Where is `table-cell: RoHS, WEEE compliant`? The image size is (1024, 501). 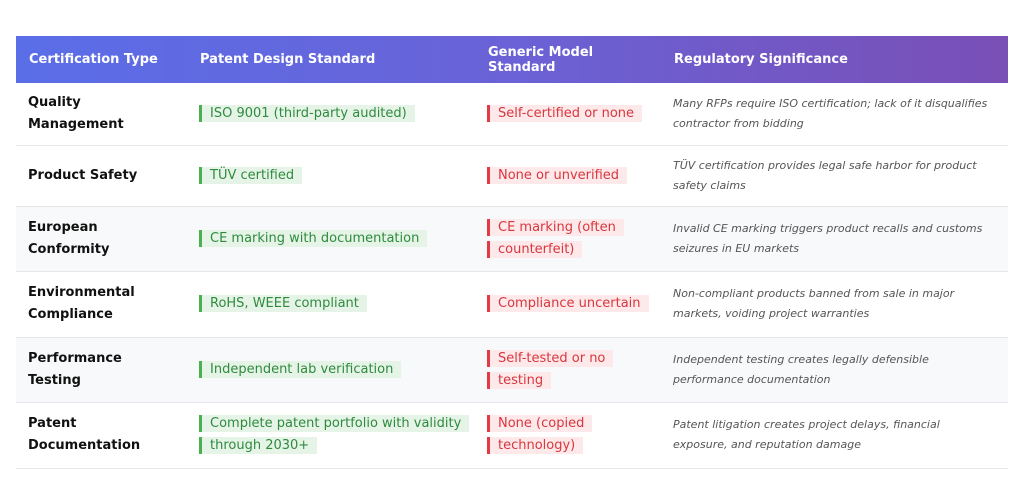
table-cell: RoHS, WEEE compliant is located at coordinates (331, 304).